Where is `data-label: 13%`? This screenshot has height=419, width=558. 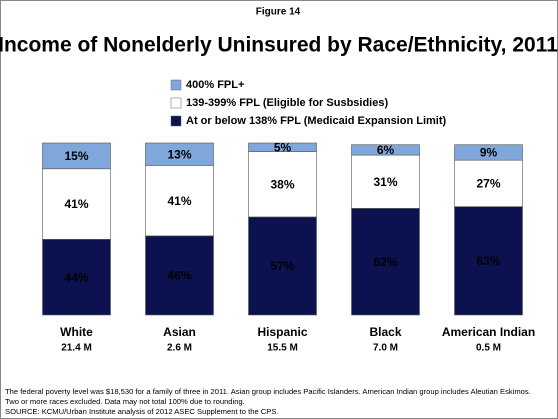
data-label: 13% is located at coordinates (179, 154).